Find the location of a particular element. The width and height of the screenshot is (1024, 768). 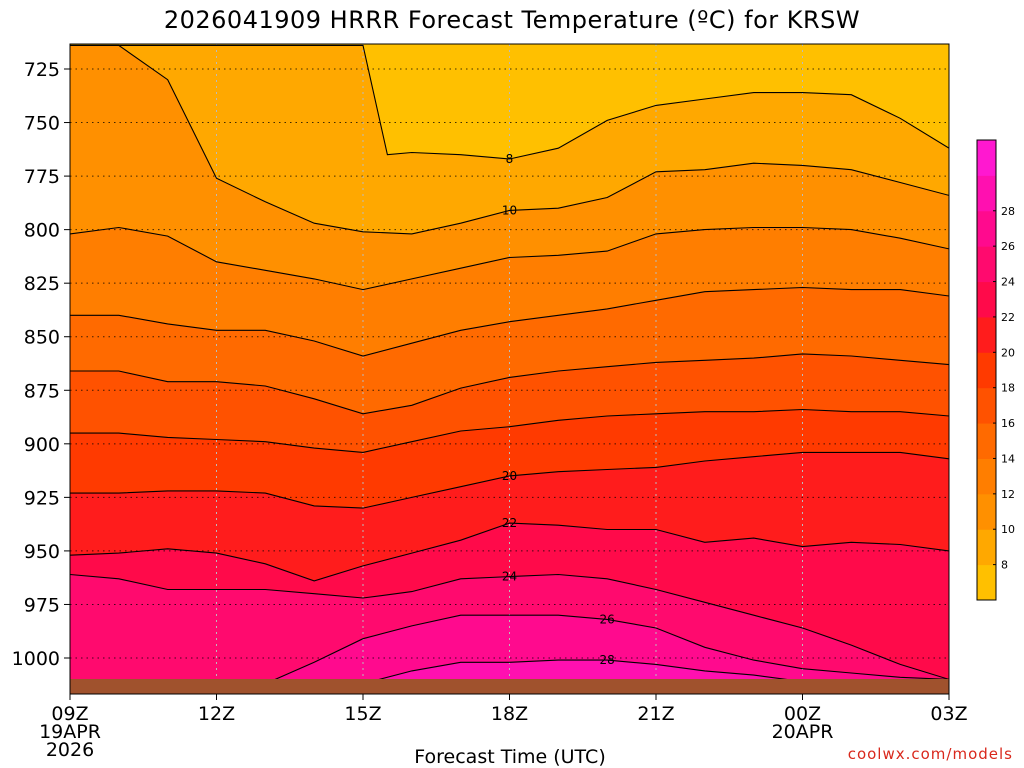

x-tick-label-09Z: 09Z is located at coordinates (69, 714).